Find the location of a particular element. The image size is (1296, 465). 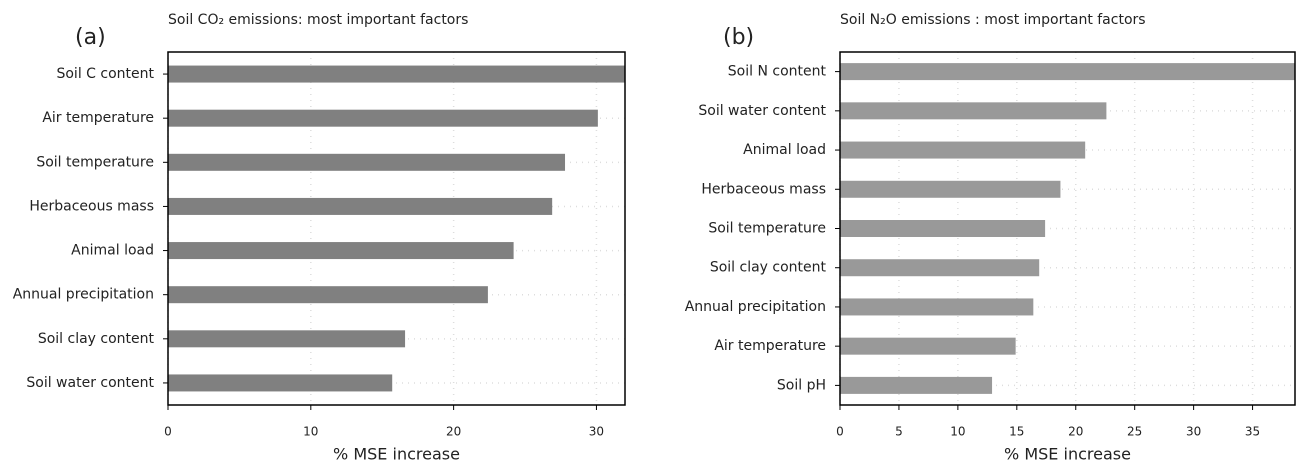

y-tick-label: Soil pH is located at coordinates (801, 385).